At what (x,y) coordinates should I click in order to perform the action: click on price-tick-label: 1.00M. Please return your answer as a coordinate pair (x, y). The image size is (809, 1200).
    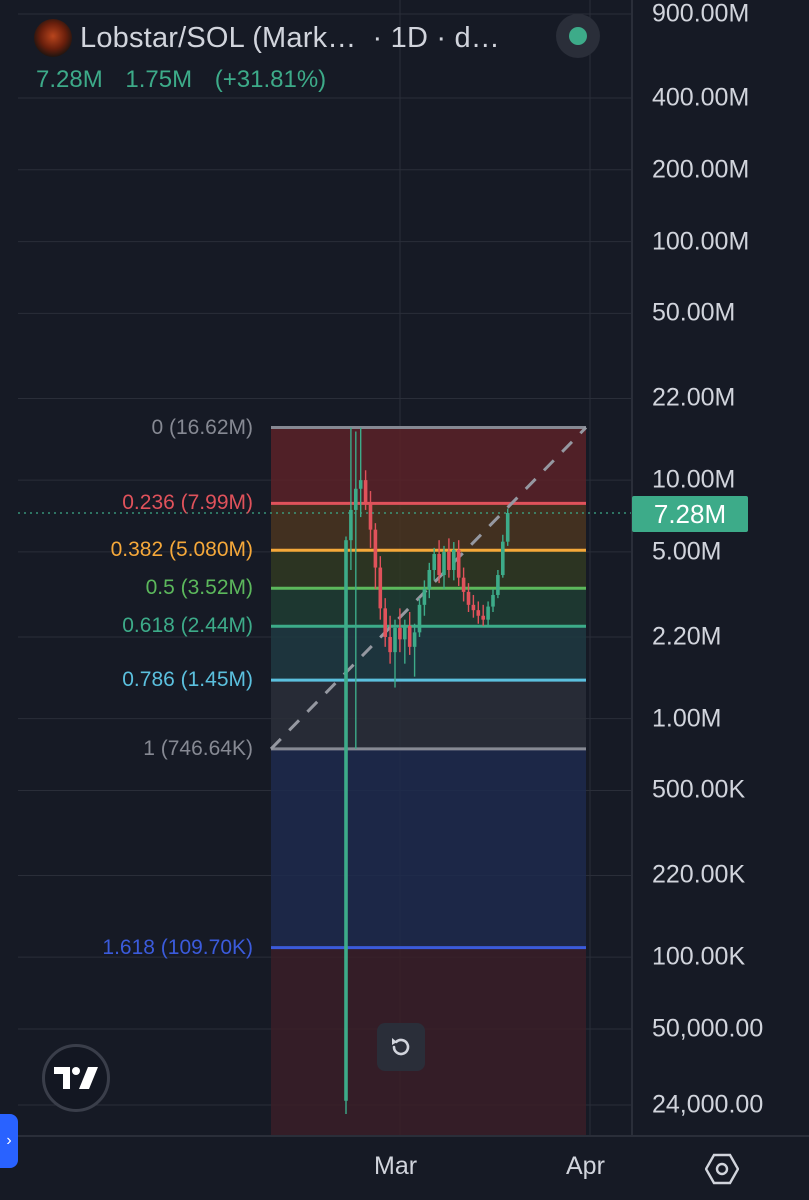
    Looking at the image, I should click on (687, 718).